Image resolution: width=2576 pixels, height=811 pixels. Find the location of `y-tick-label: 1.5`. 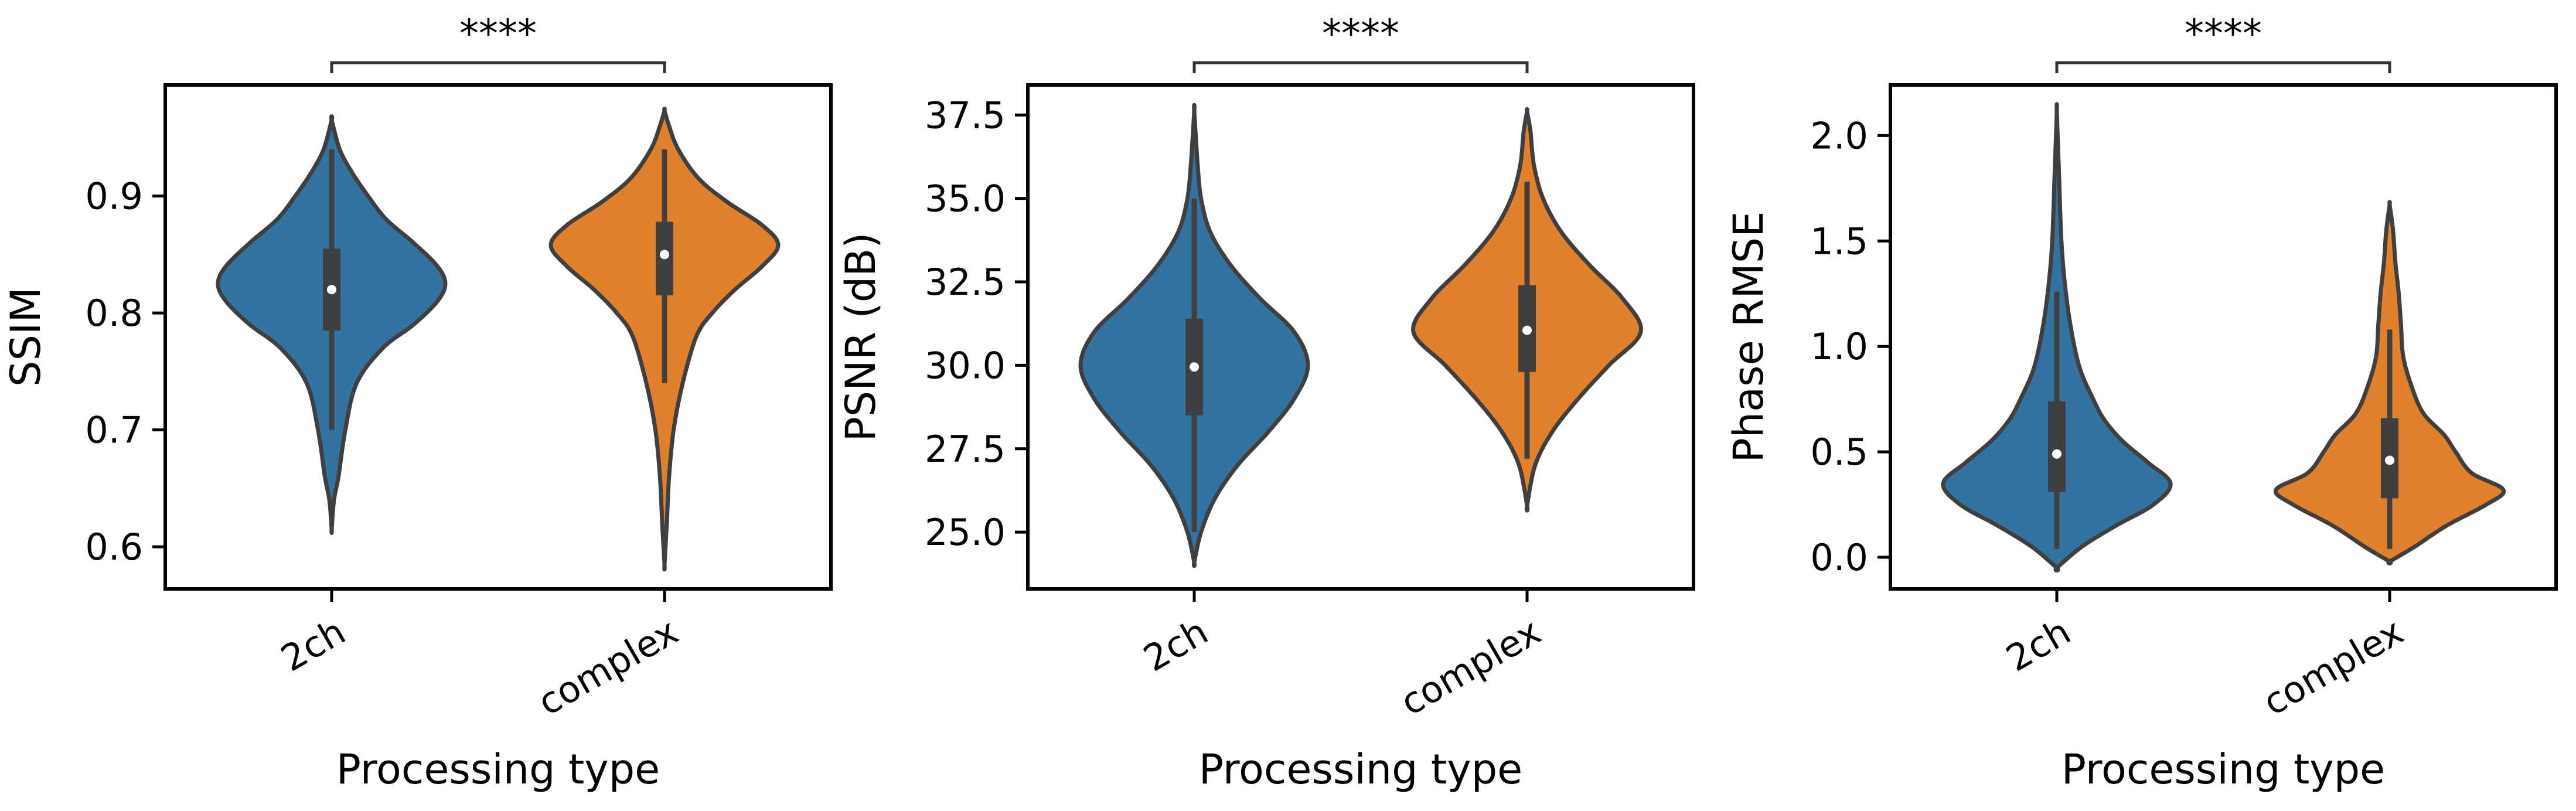

y-tick-label: 1.5 is located at coordinates (1839, 241).